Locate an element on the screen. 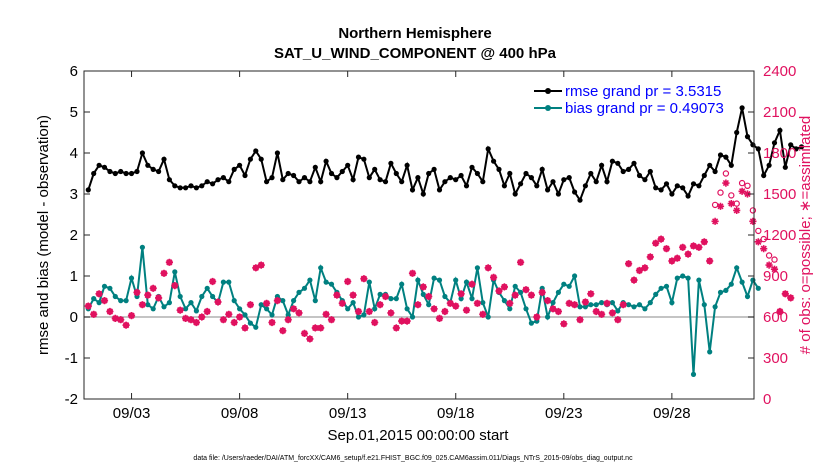 The image size is (830, 470). obs-possible-point is located at coordinates (758, 231).